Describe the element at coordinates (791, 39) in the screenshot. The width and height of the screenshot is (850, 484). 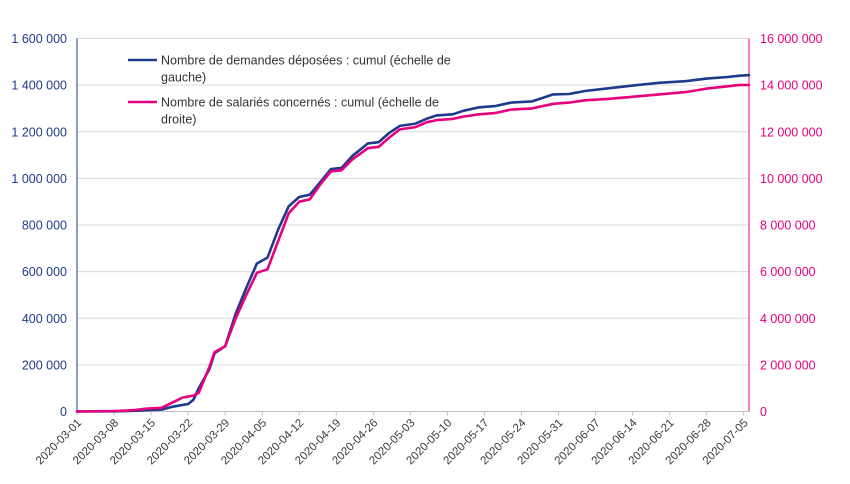
I see `y-right-tick-label: 16 000 000` at that location.